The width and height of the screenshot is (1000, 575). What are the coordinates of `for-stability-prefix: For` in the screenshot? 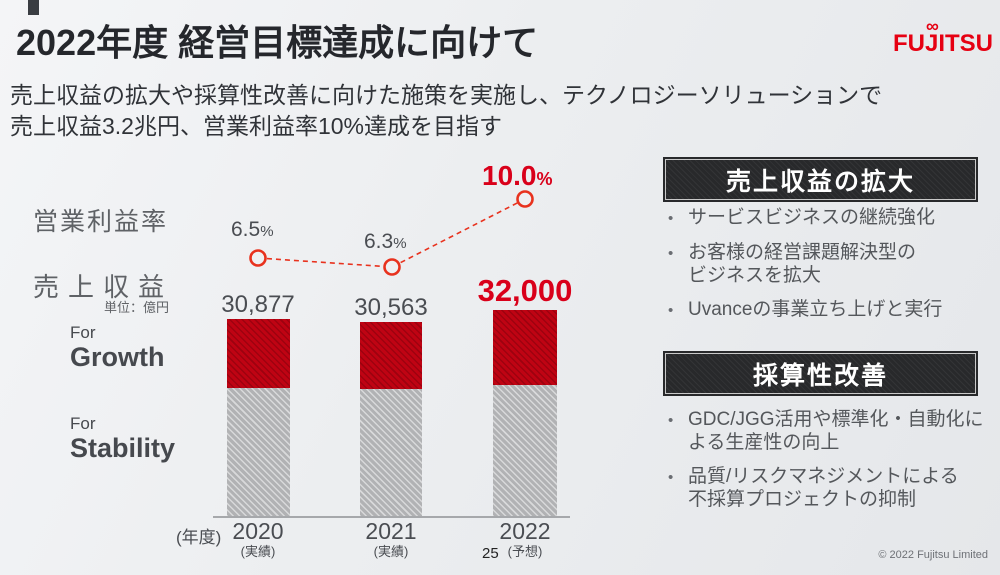 It's located at (83, 423).